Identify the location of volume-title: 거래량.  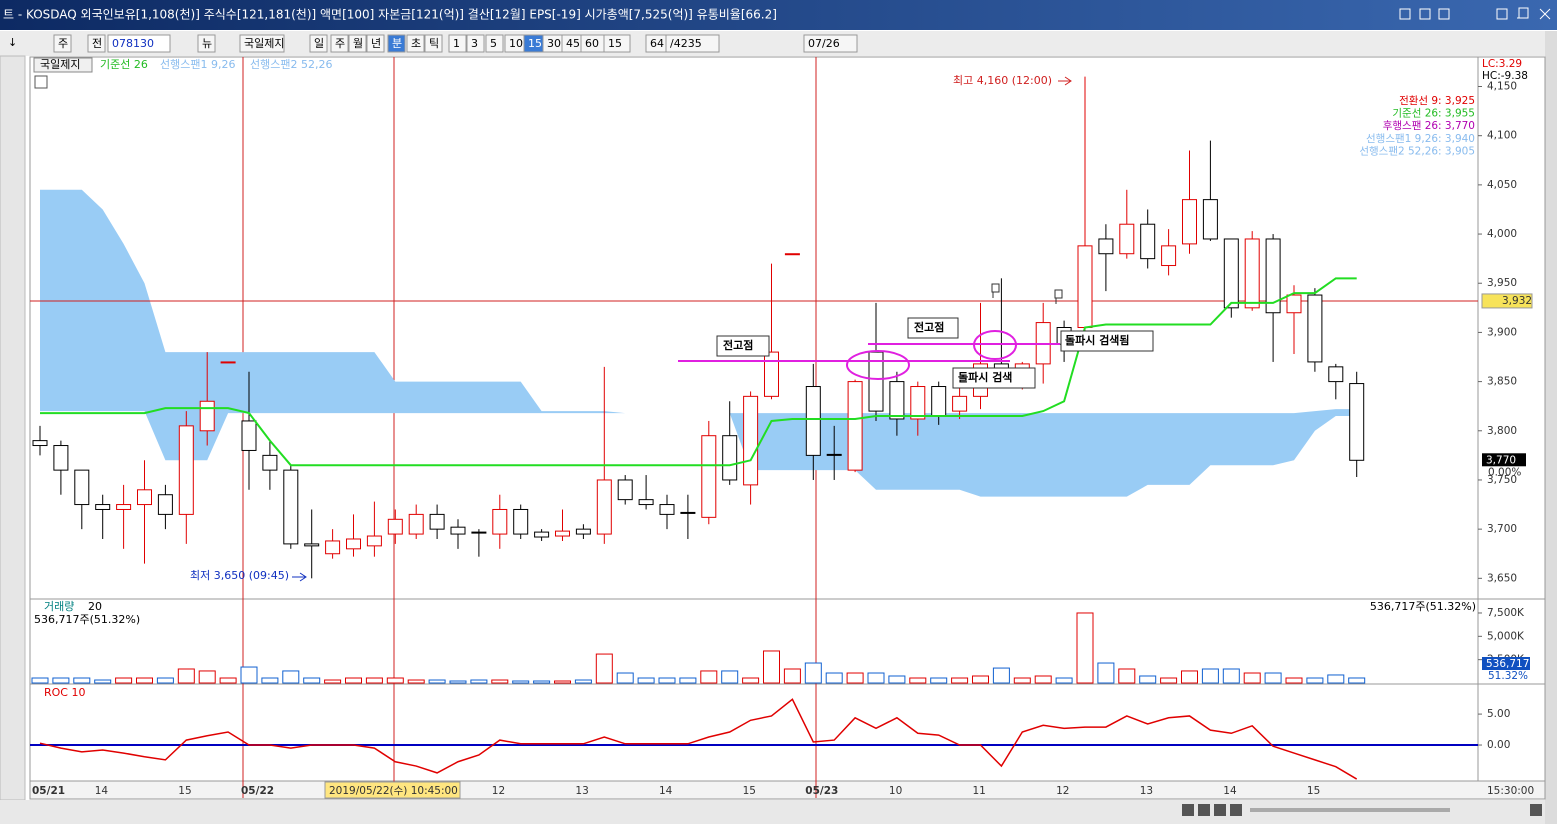
(59, 606).